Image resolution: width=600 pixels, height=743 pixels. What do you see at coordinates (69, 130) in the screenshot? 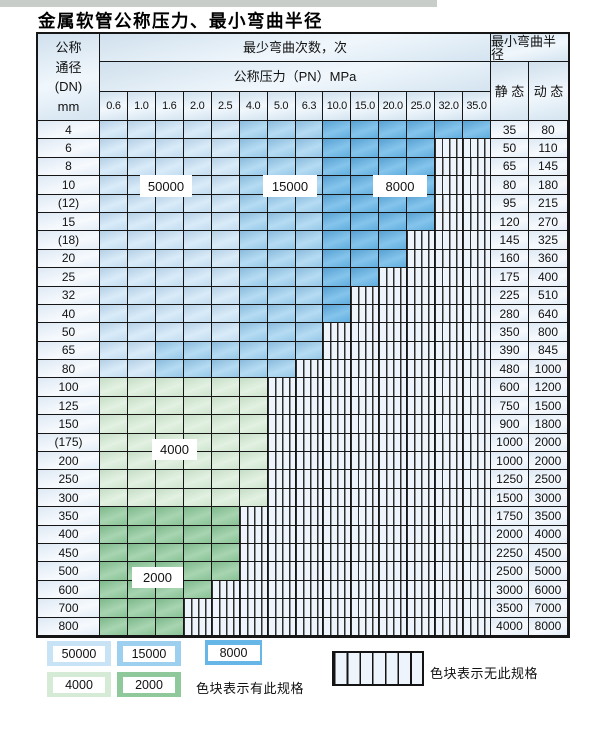
I see `dn-cell: 4` at bounding box center [69, 130].